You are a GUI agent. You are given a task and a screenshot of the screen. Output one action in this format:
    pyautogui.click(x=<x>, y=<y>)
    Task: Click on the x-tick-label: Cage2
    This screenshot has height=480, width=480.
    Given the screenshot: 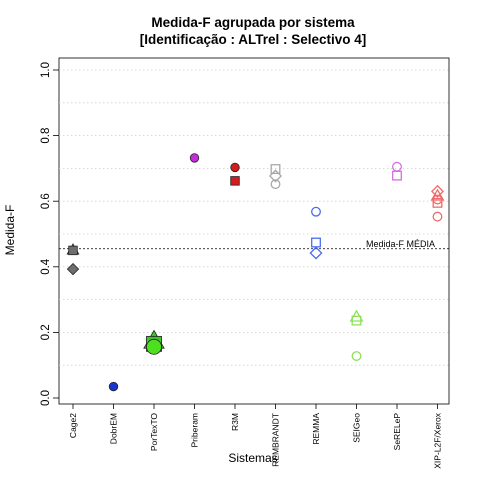 What is the action you would take?
    pyautogui.click(x=73, y=425)
    